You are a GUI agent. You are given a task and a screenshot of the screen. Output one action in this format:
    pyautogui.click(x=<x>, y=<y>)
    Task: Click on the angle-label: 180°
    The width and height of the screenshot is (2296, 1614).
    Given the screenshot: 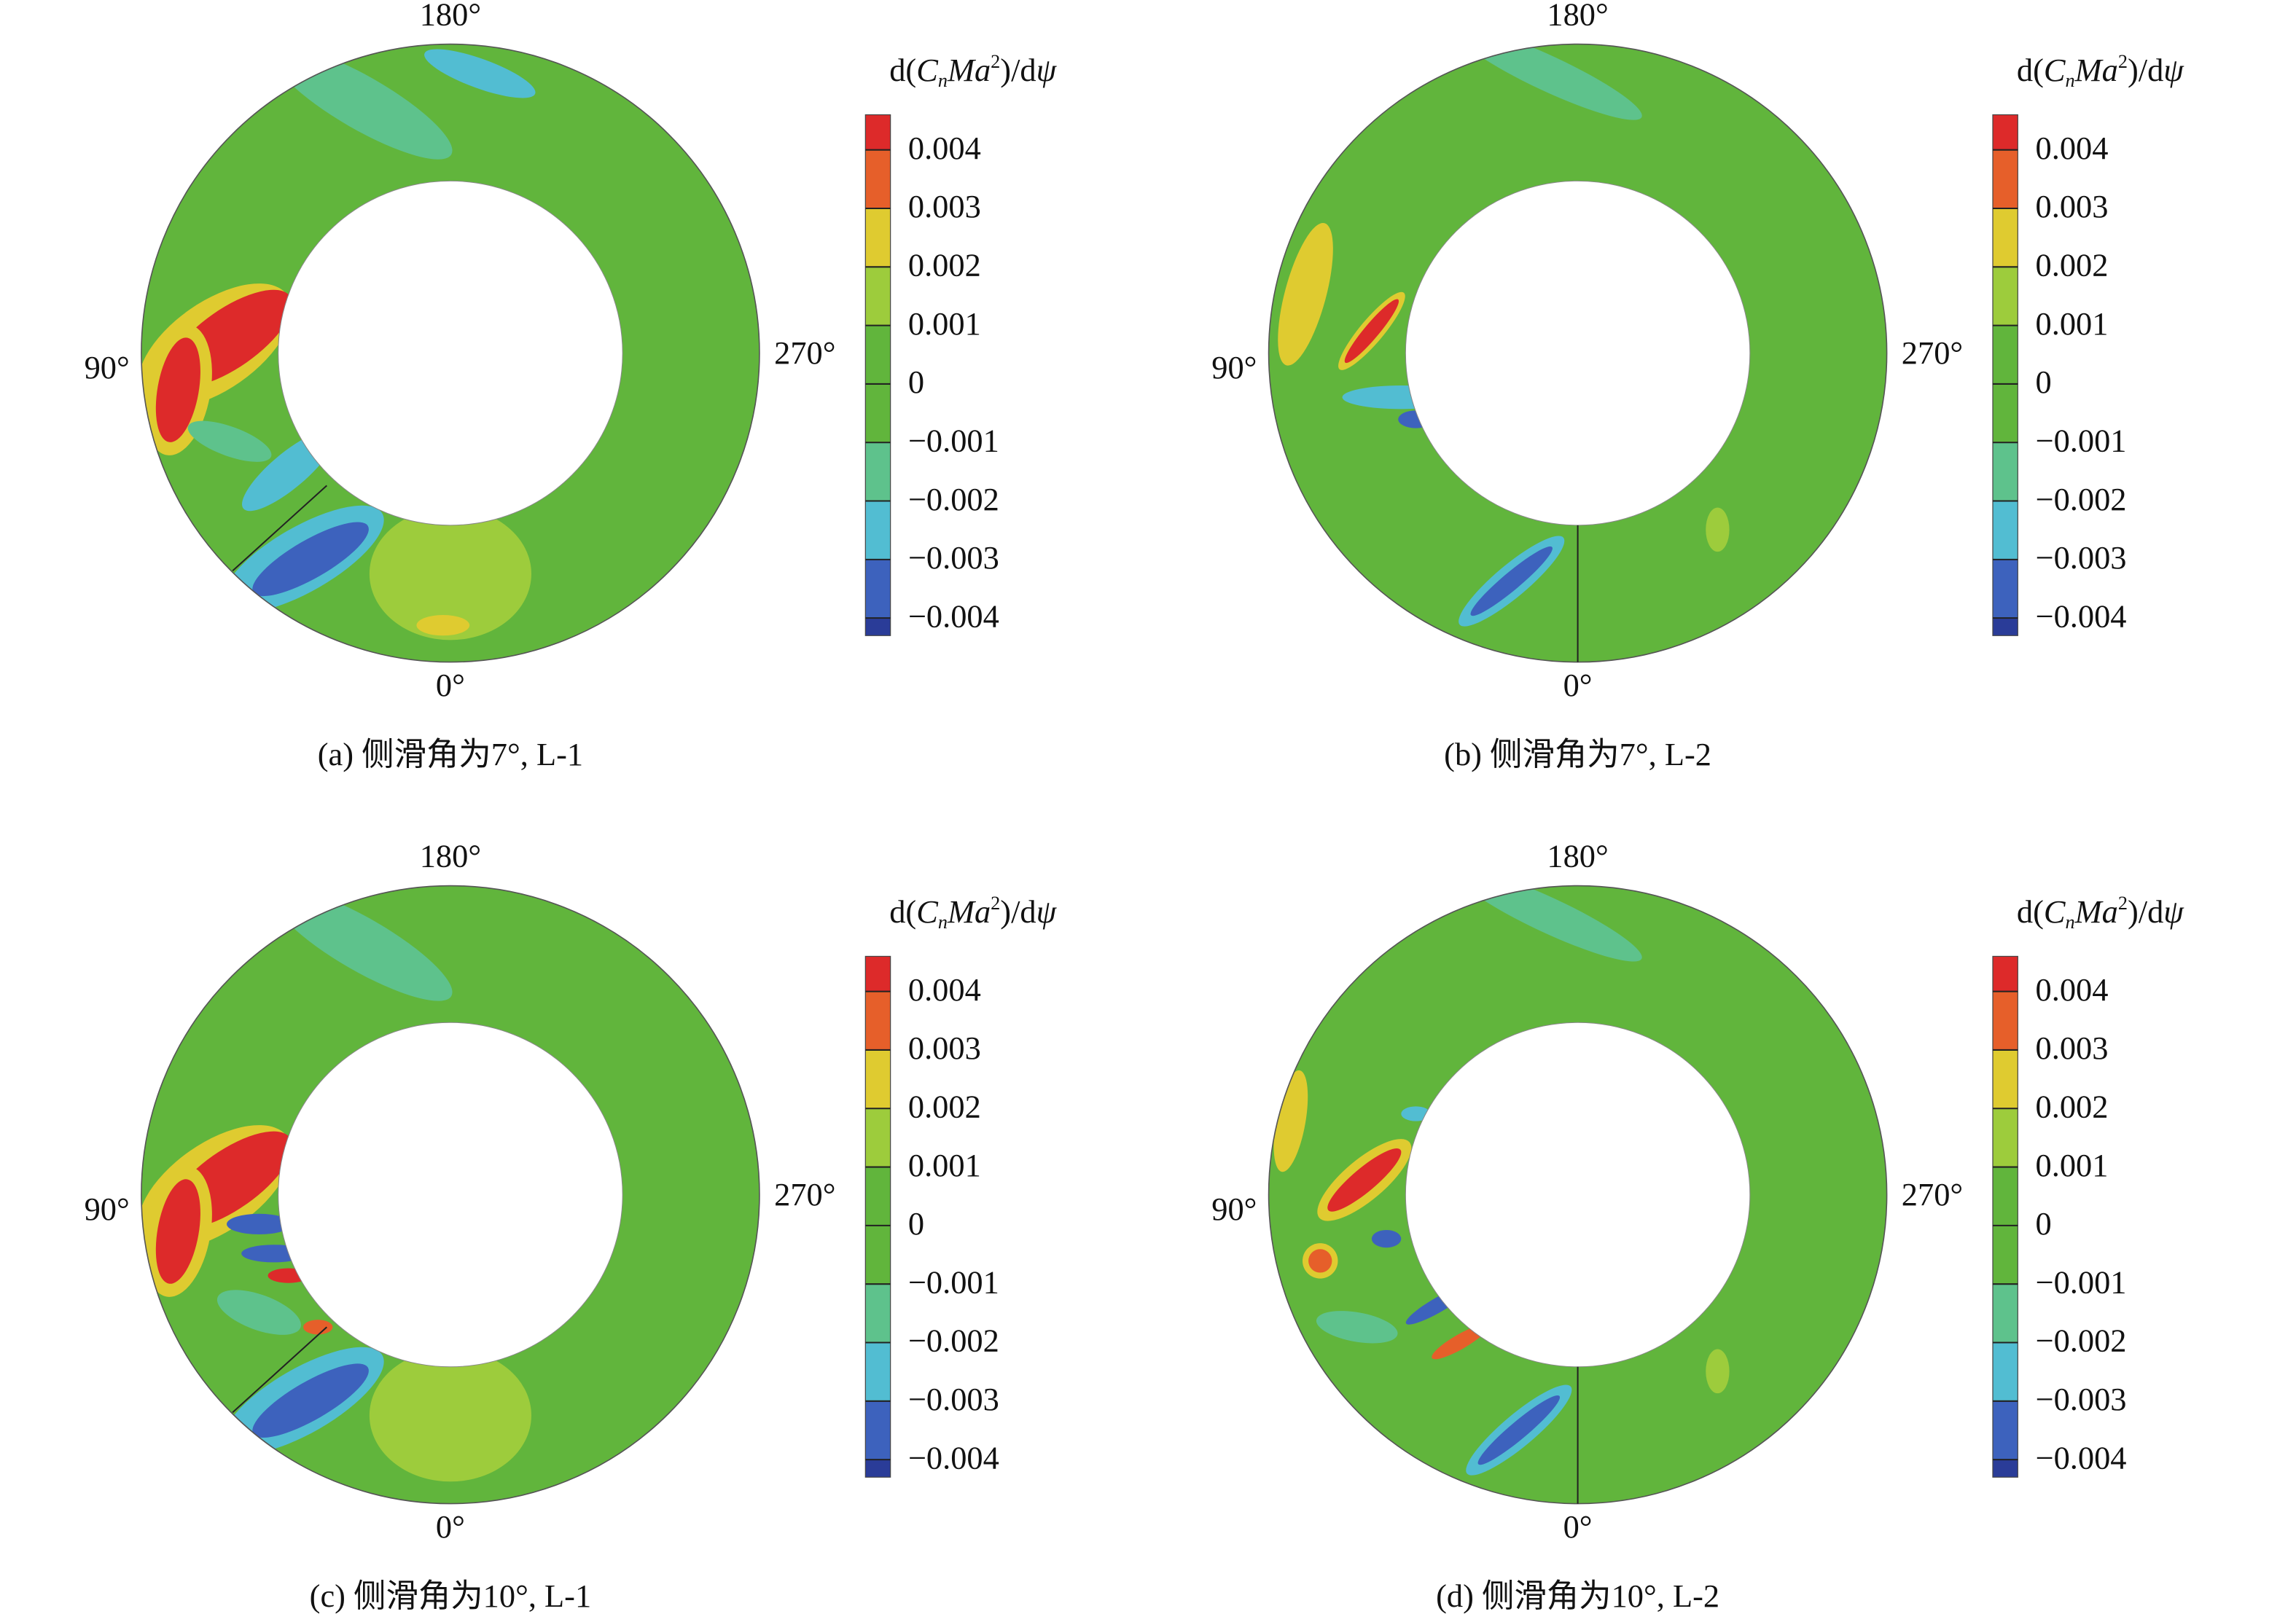 What is the action you would take?
    pyautogui.click(x=451, y=16)
    